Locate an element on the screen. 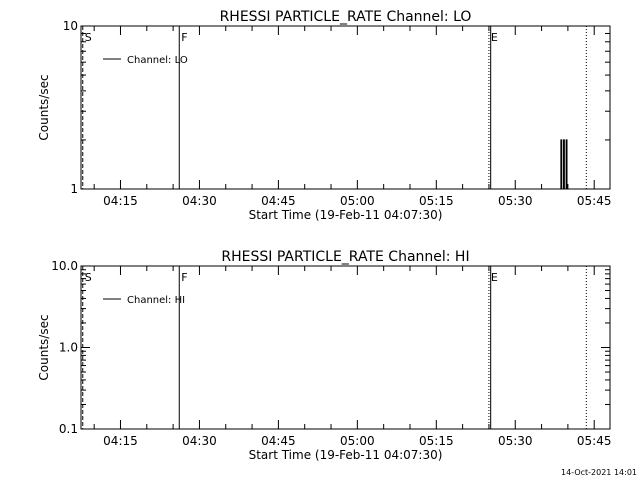 This screenshot has width=640, height=480. hi-x-axis-label: Start Time (19-Feb-11 04:07:30) is located at coordinates (346, 455).